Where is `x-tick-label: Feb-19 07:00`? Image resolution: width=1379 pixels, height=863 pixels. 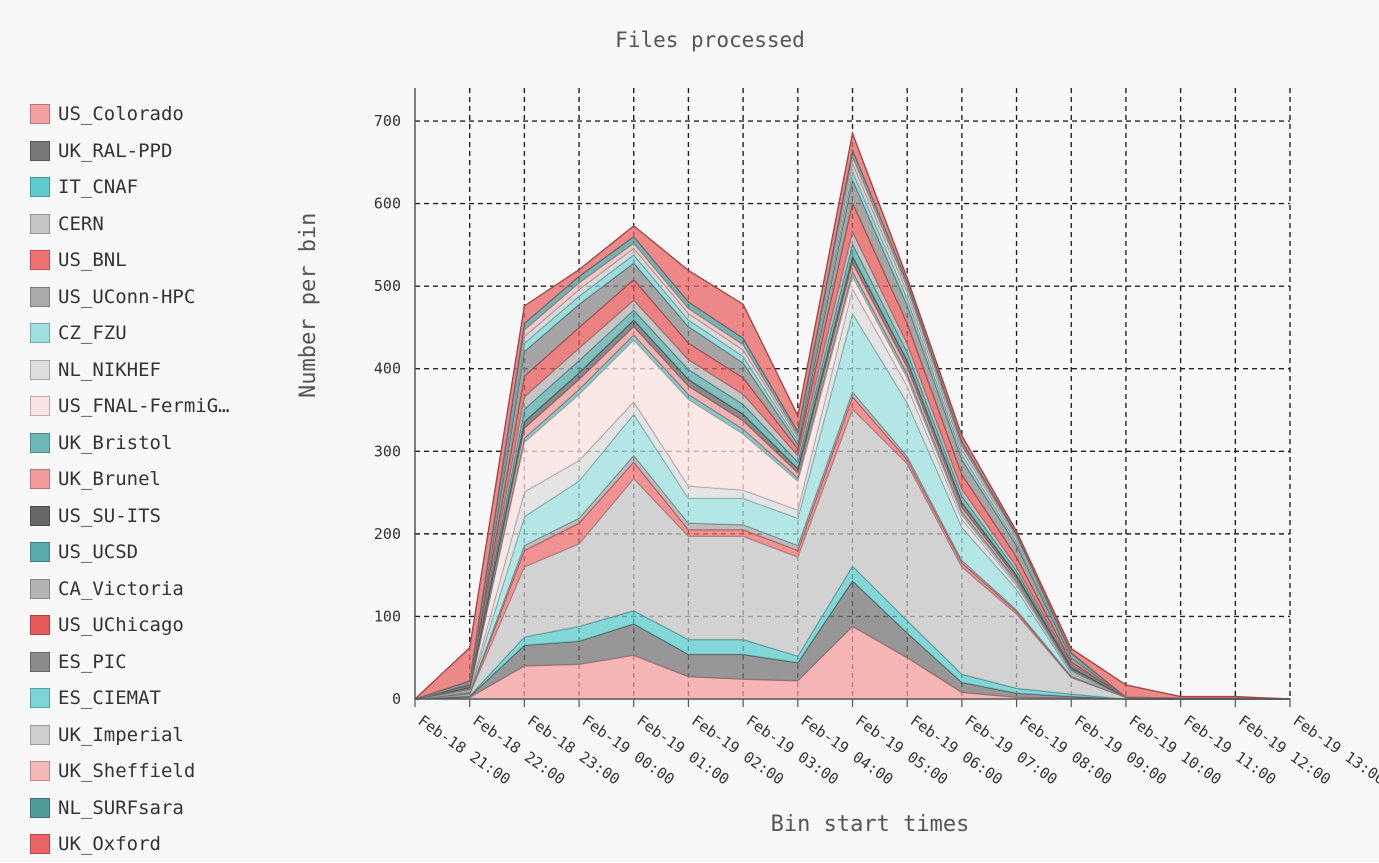 x-tick-label: Feb-19 07:00 is located at coordinates (1011, 750).